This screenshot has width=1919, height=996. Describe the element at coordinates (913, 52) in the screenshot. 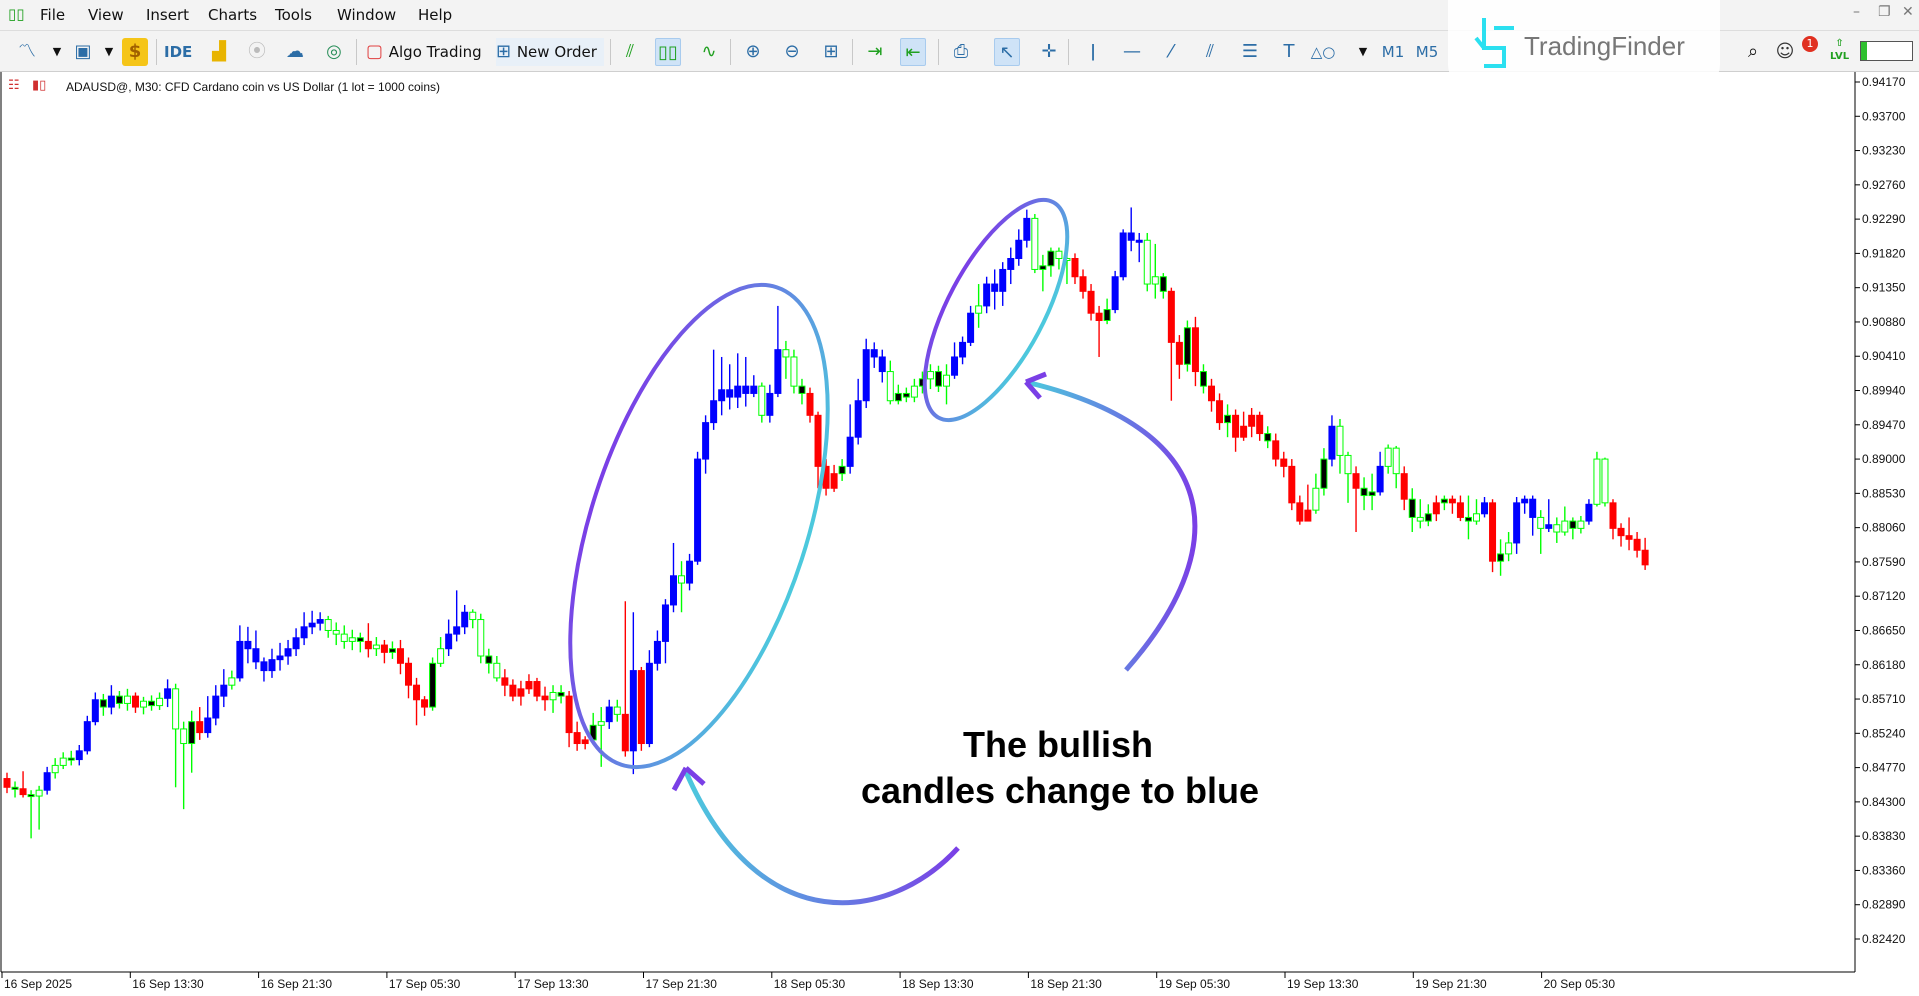

I see `chart-shift-icon: ⇤` at that location.